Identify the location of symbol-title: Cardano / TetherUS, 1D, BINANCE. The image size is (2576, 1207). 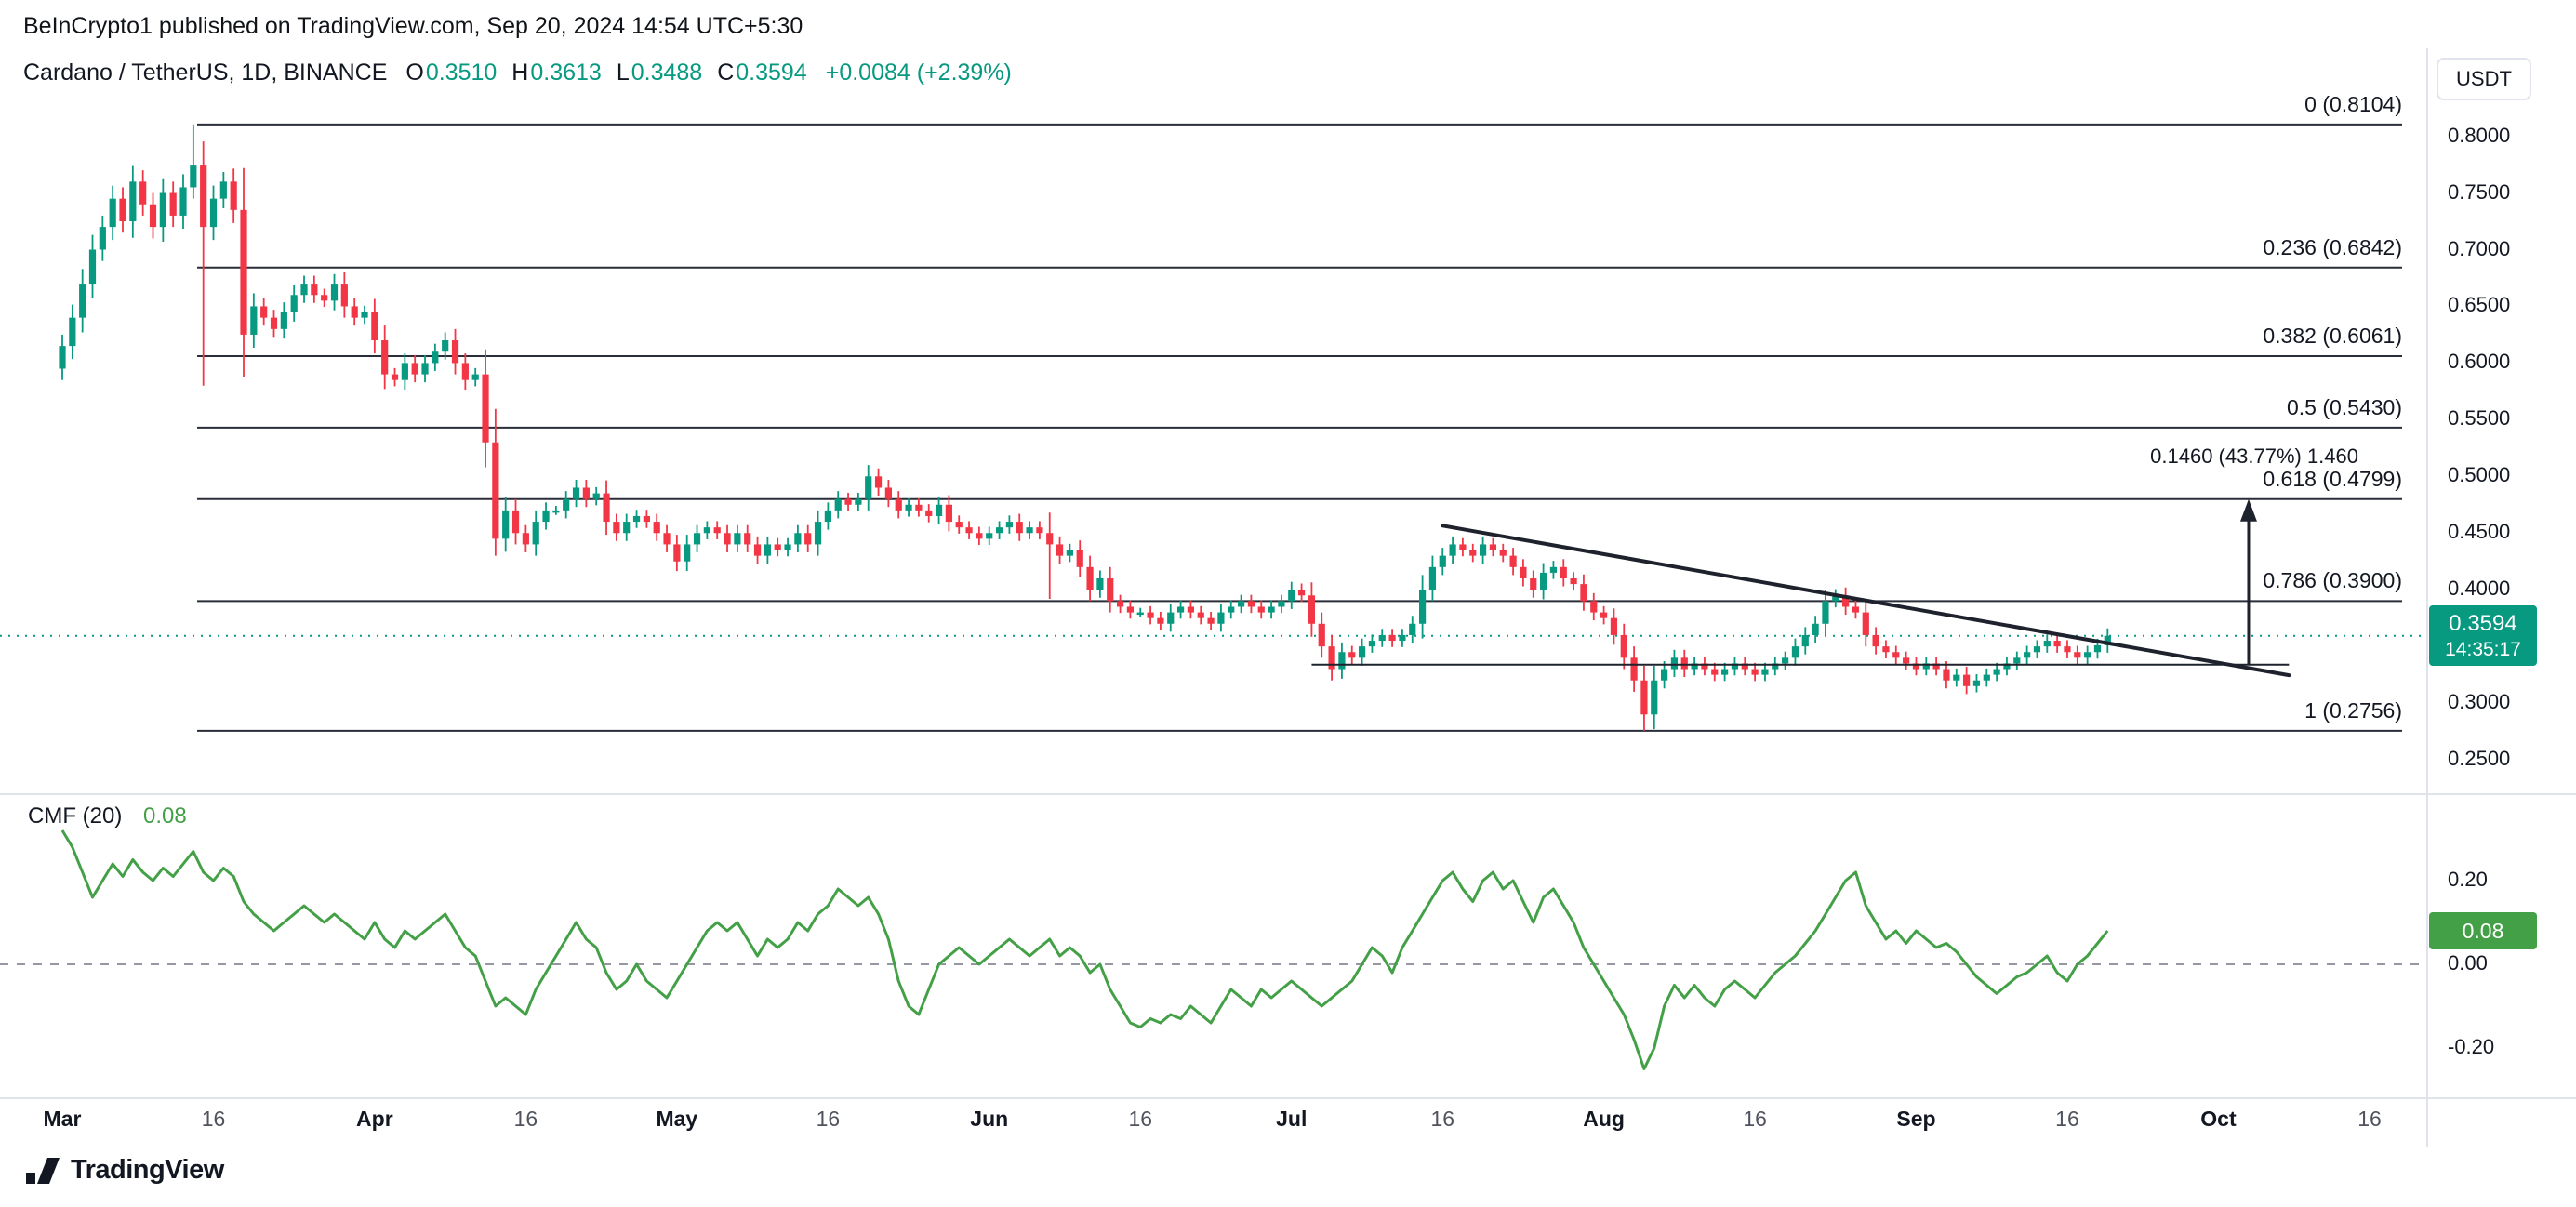
(205, 73).